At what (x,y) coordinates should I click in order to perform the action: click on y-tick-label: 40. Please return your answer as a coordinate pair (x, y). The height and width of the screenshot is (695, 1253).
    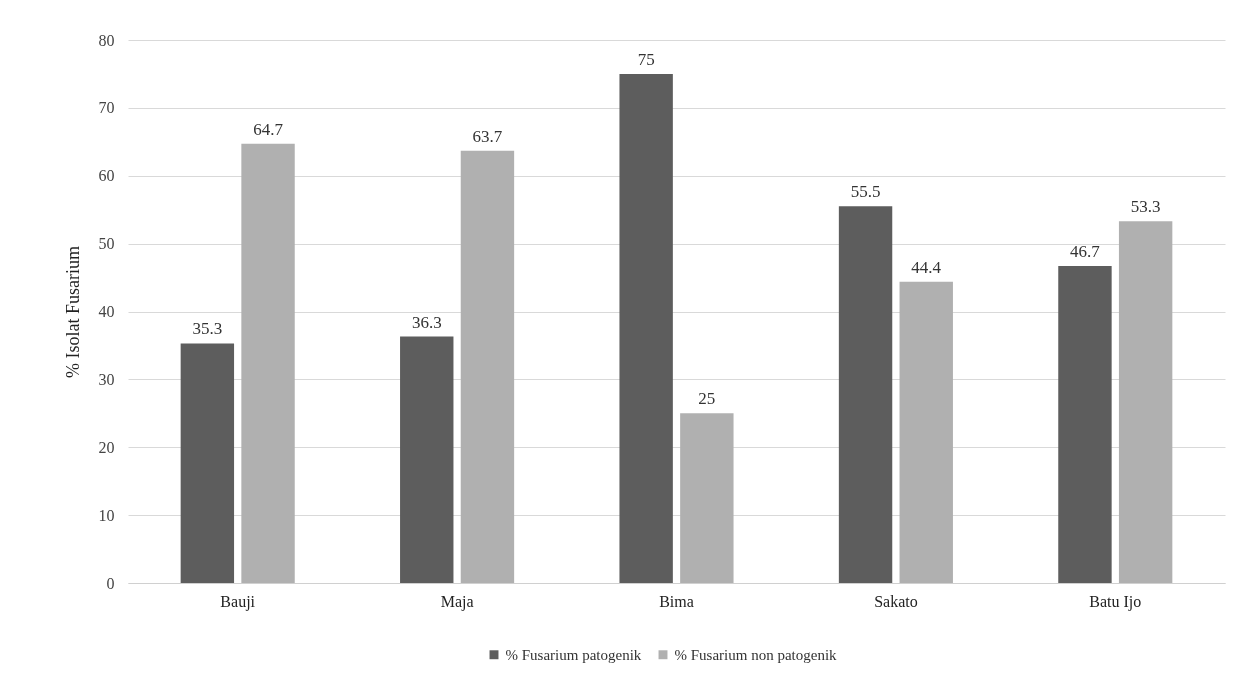
    Looking at the image, I should click on (106, 311).